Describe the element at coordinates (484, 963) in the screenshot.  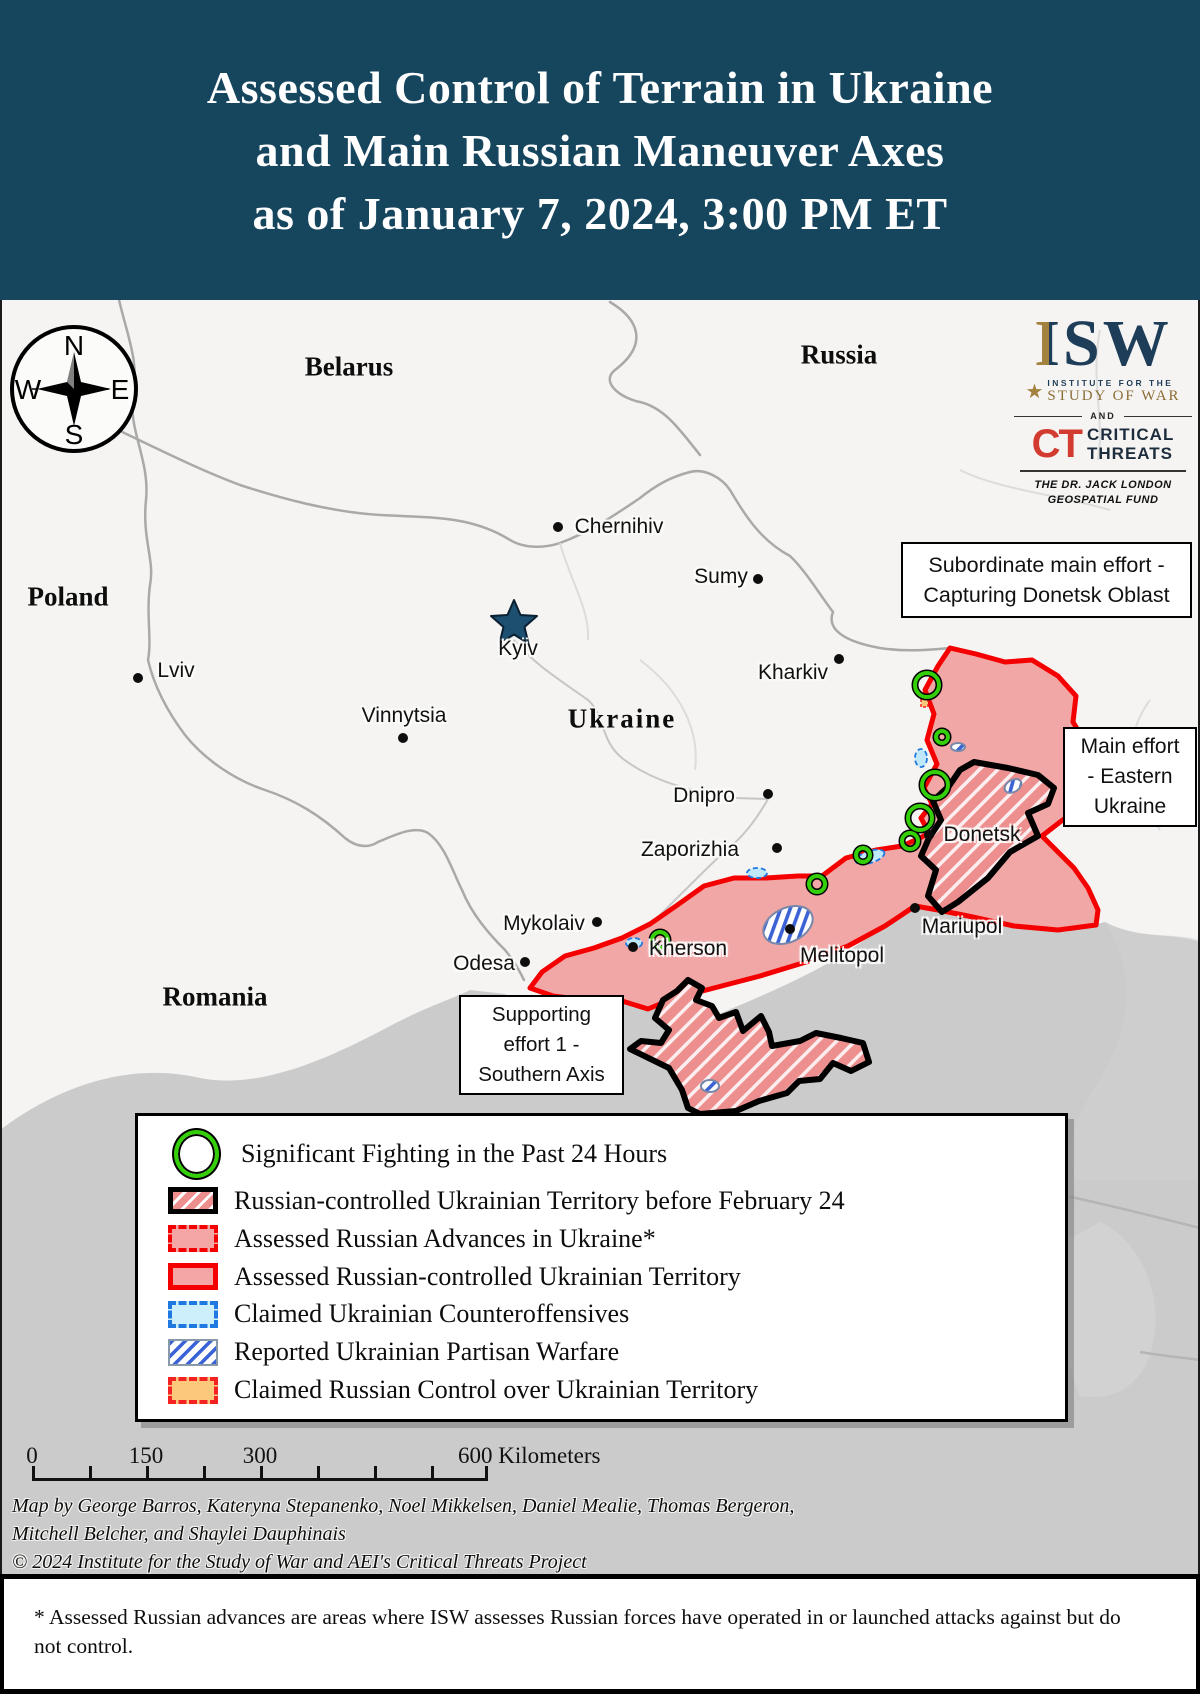
I see `city-label-odesa: Odesa` at that location.